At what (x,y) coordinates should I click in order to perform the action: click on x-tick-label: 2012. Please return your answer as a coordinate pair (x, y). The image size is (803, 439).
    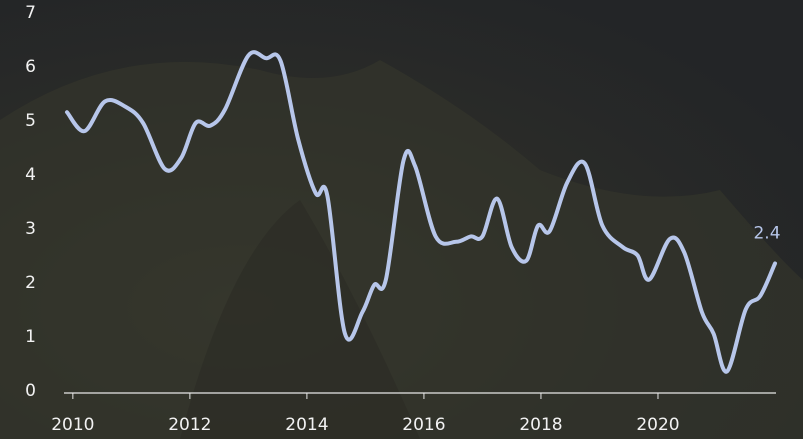
    Looking at the image, I should click on (189, 425).